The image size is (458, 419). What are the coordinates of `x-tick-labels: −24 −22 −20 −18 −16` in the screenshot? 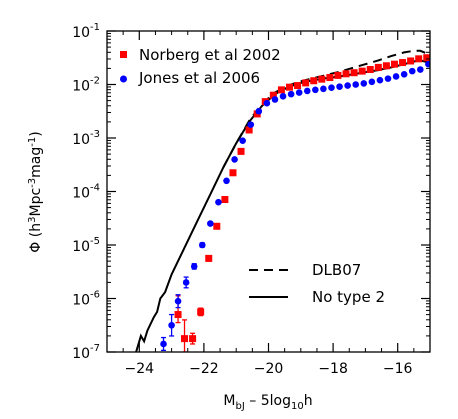 It's located at (269, 369).